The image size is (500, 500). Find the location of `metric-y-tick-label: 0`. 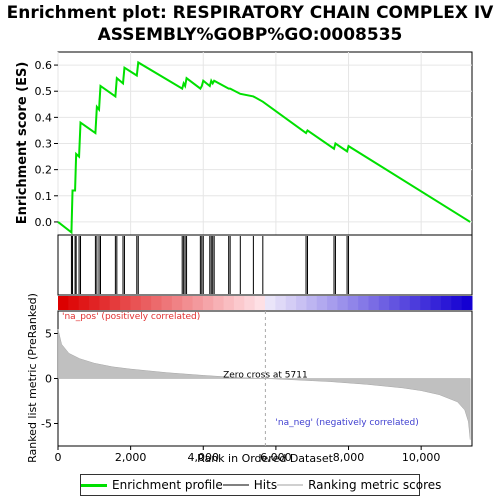

metric-y-tick-label: 0 is located at coordinates (48, 379).